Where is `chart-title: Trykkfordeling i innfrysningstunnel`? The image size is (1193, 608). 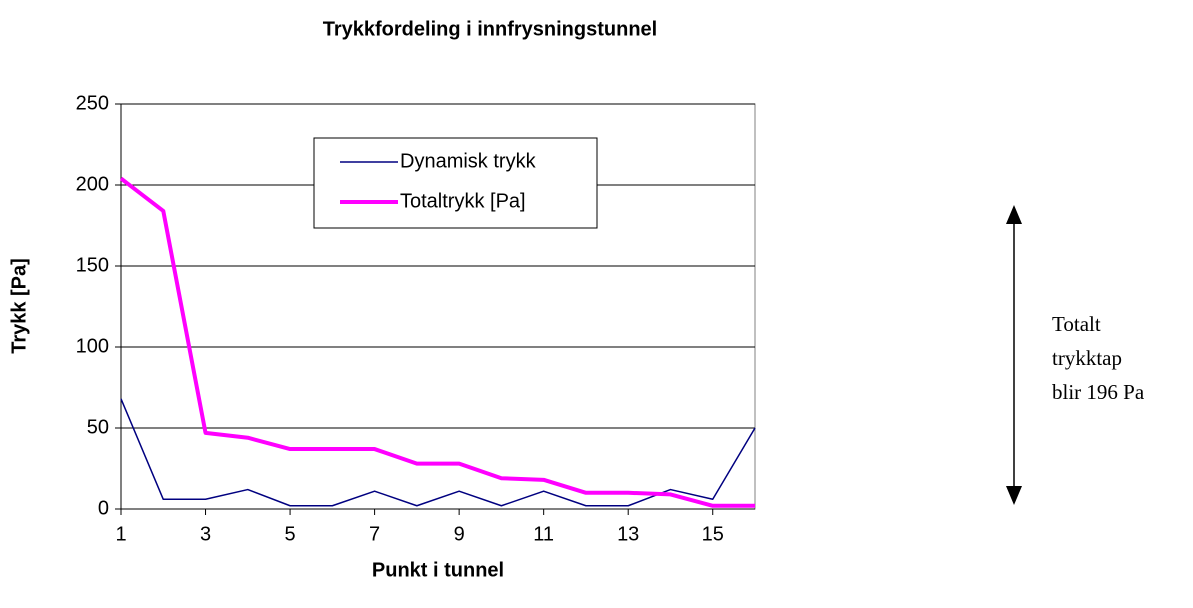 chart-title: Trykkfordeling i innfrysningstunnel is located at coordinates (490, 29).